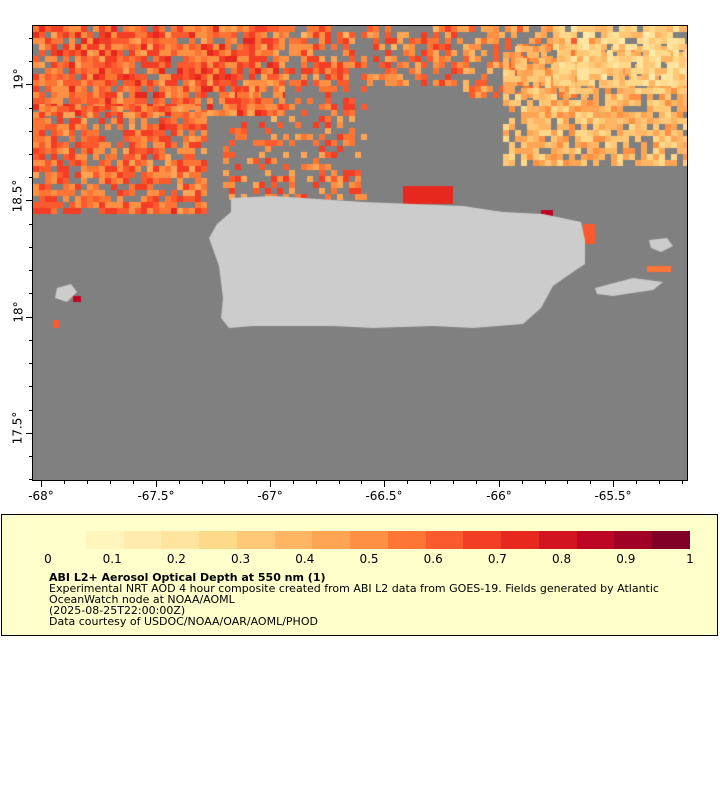 This screenshot has height=800, width=720. I want to click on x-axis-label-neg66: -66°, so click(499, 496).